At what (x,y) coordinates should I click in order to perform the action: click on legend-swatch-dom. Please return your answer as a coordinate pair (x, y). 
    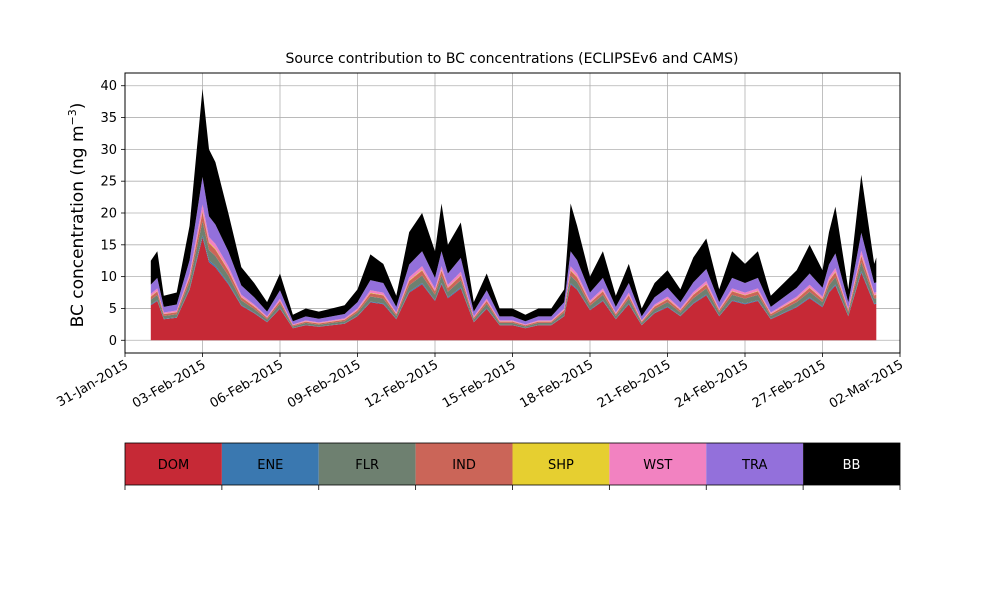
    Looking at the image, I should click on (173, 464).